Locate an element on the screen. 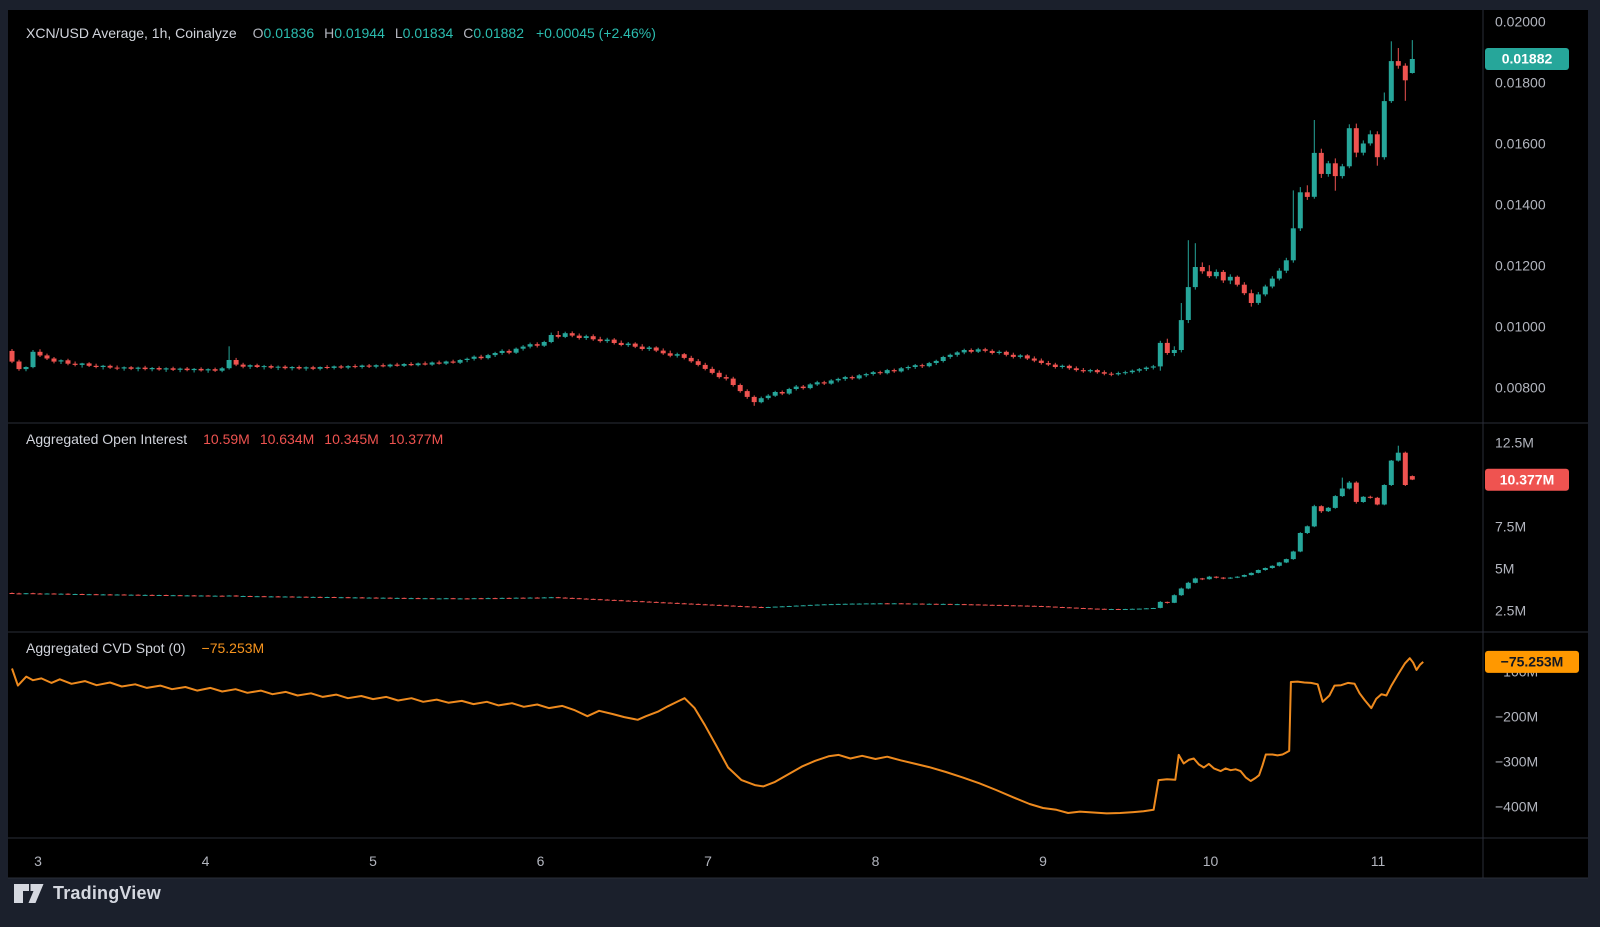 Image resolution: width=1600 pixels, height=927 pixels. open-interest-title: Aggregated Open Interest is located at coordinates (107, 439).